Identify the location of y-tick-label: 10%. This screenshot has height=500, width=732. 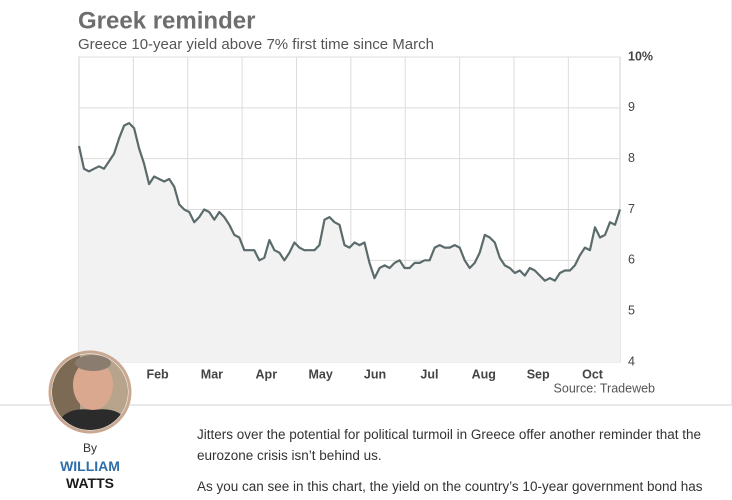
(640, 56).